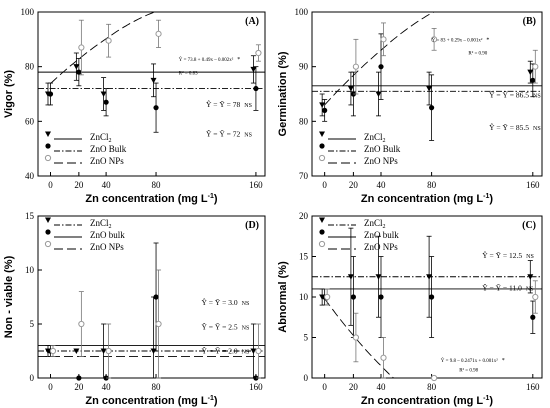  Describe the element at coordinates (529, 21) in the screenshot. I see `panel-label: (B)` at that location.